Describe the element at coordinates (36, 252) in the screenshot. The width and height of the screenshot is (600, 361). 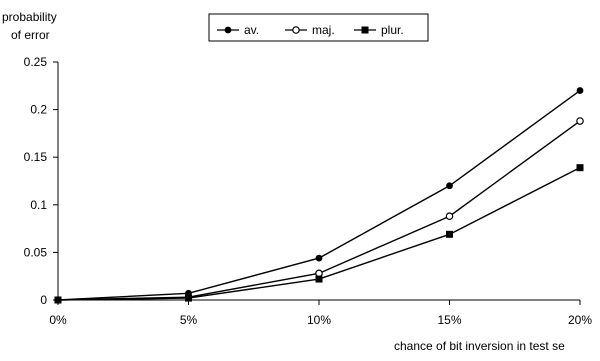
I see `y-tick-label: 0.05` at that location.